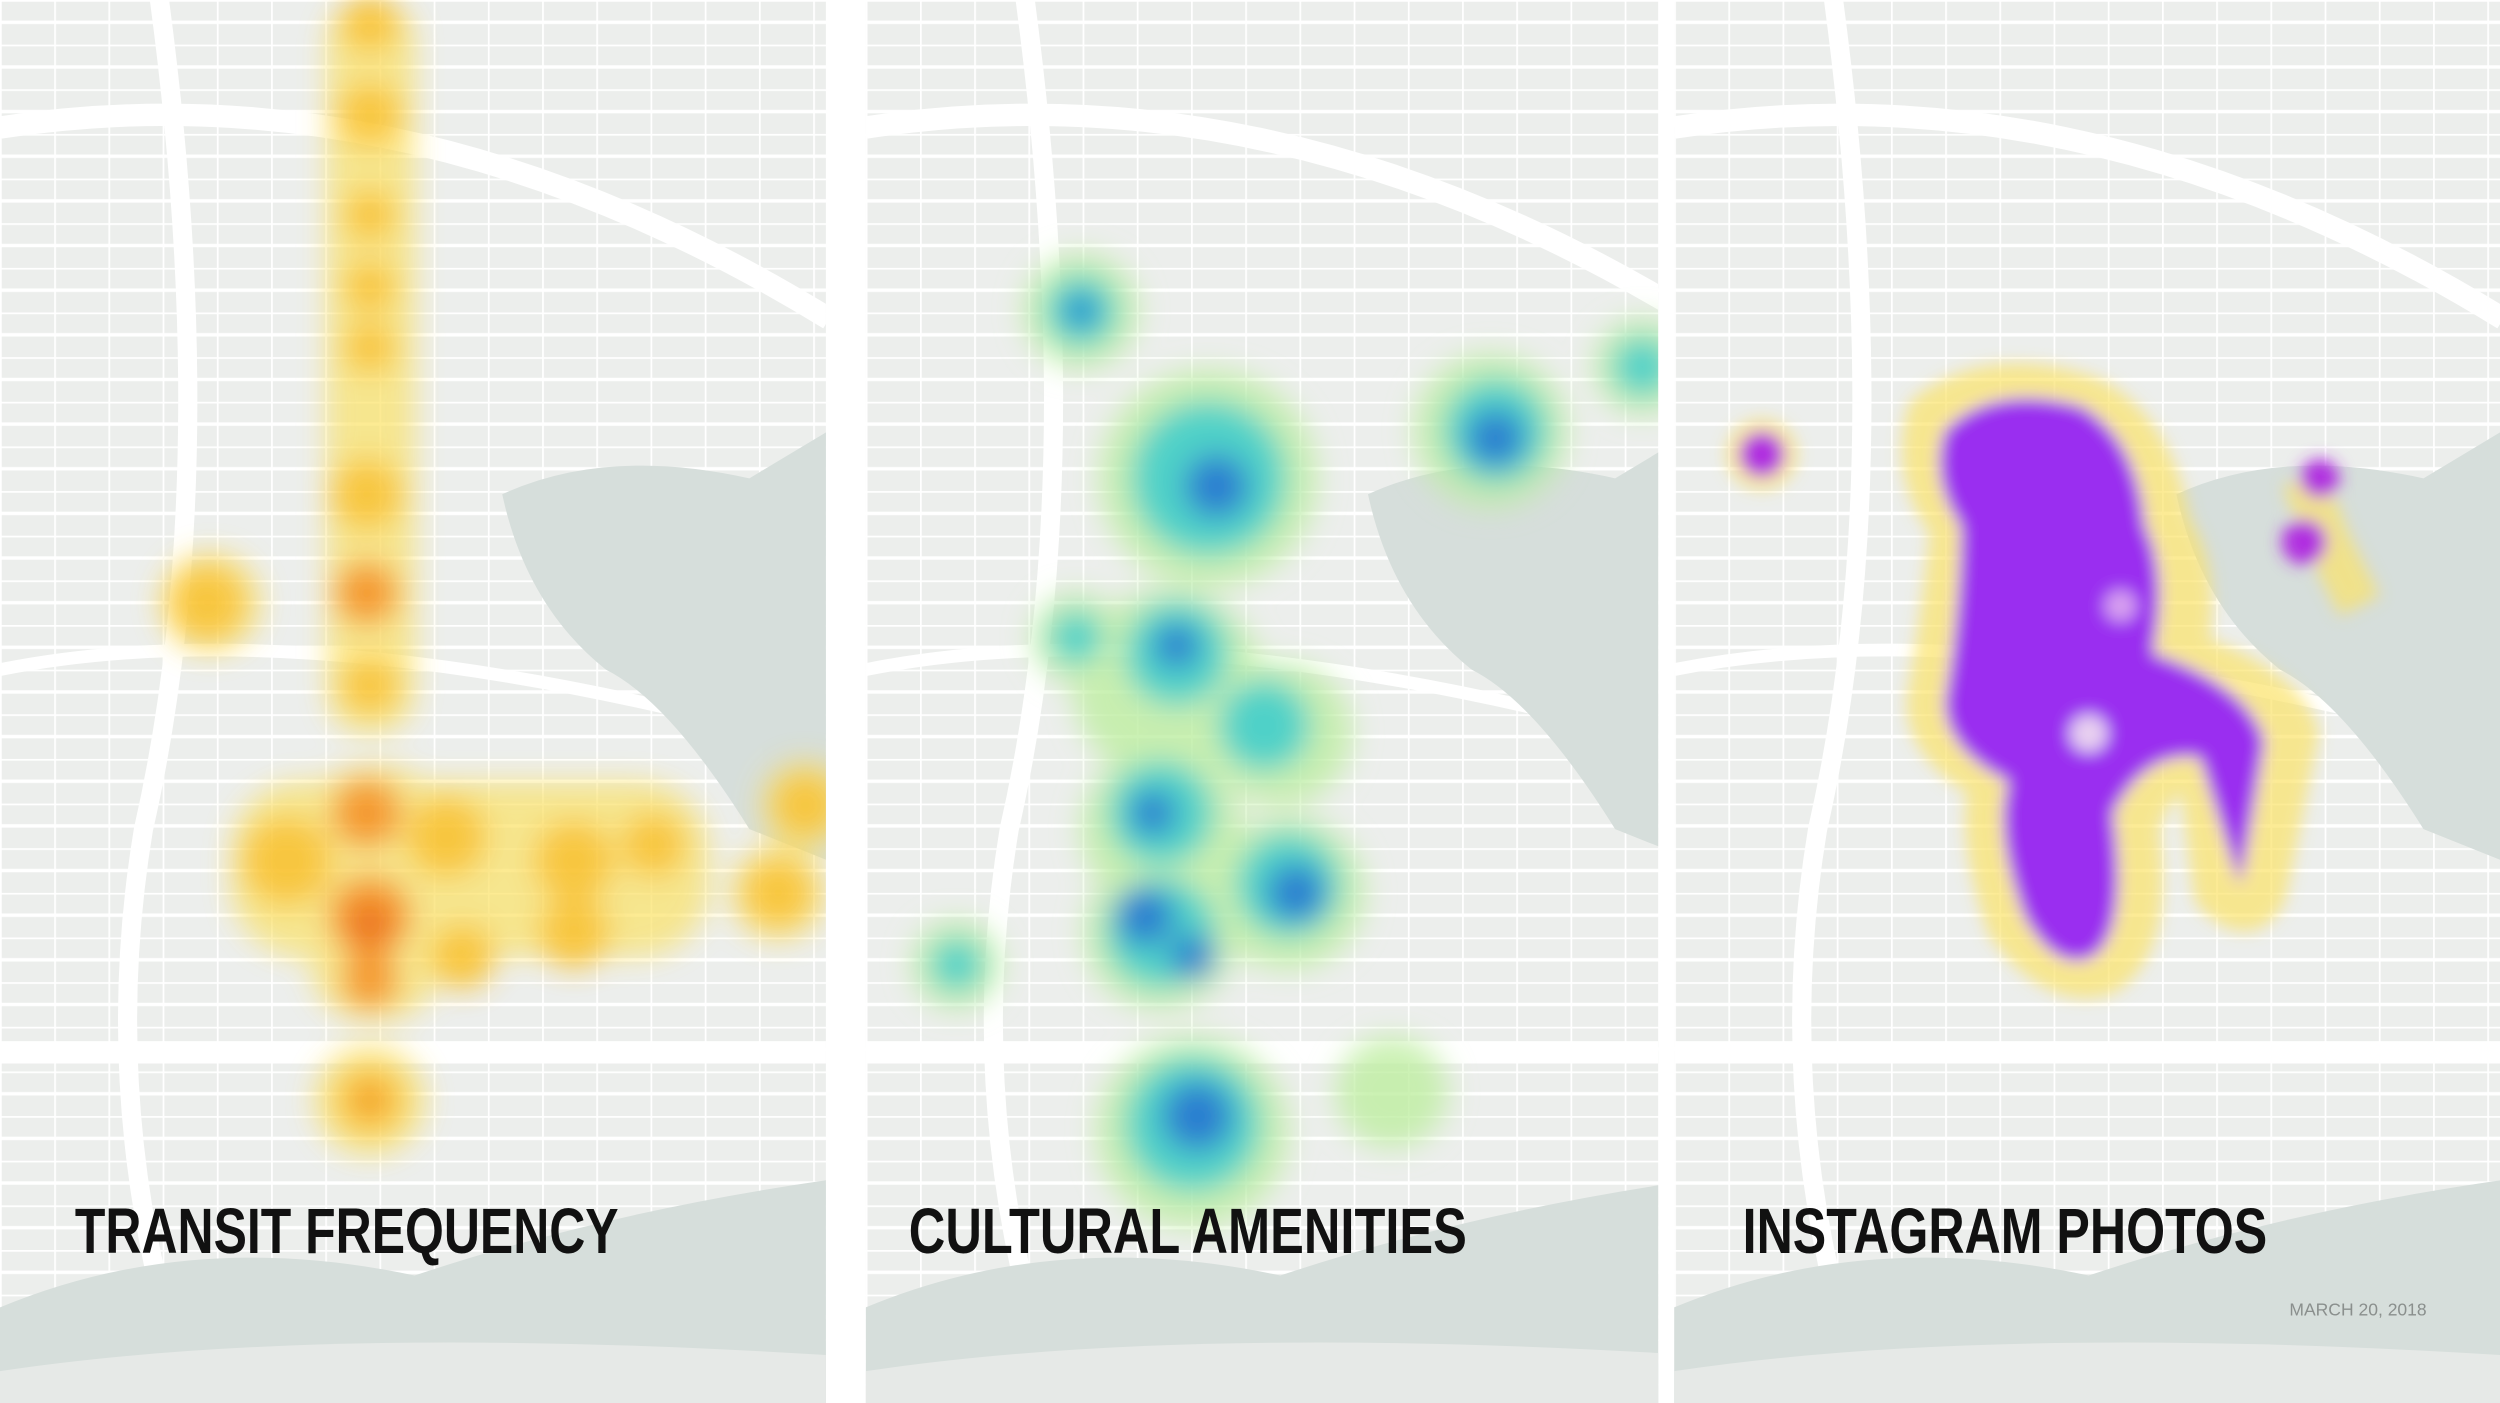  Describe the element at coordinates (2357, 1309) in the screenshot. I see `date: MARCH 20, 2018` at that location.